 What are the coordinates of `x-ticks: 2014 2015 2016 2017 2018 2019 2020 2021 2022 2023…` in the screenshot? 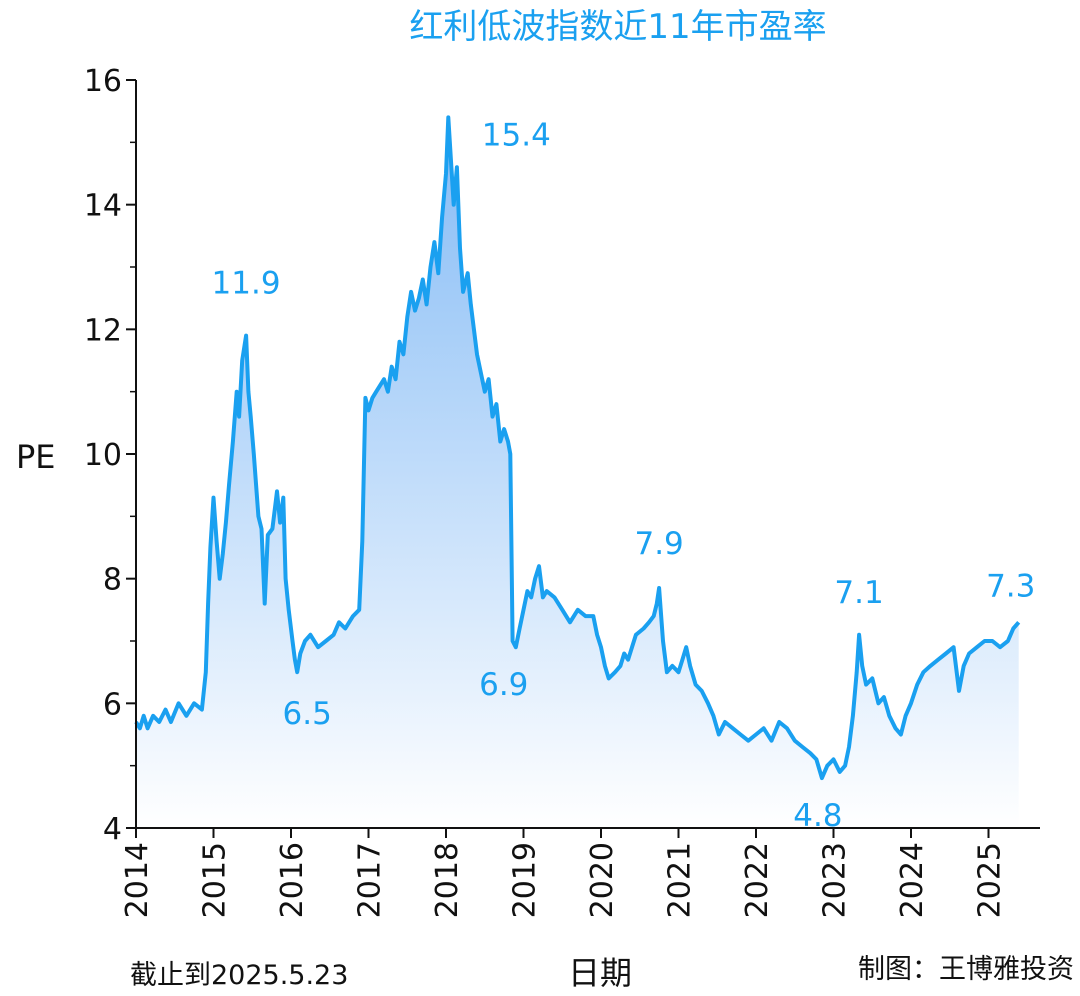 It's located at (564, 873).